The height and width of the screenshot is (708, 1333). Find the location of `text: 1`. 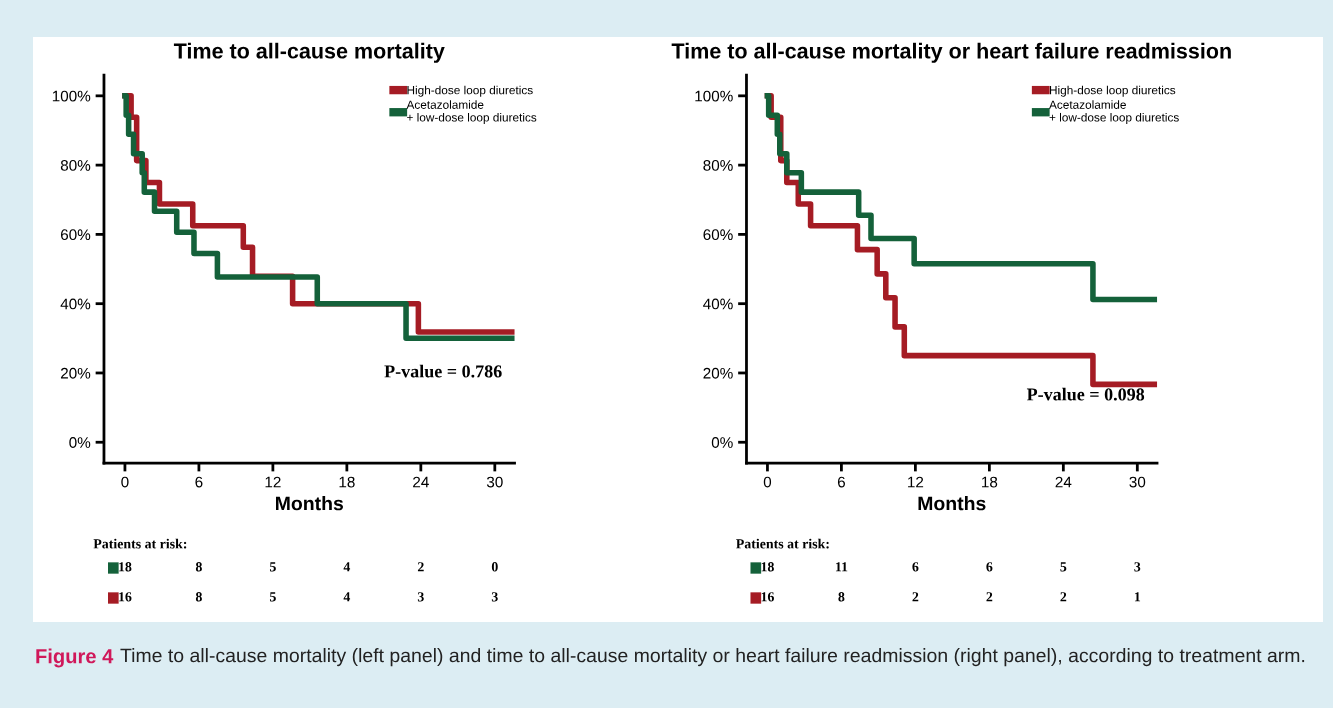

text: 1 is located at coordinates (1137, 597).